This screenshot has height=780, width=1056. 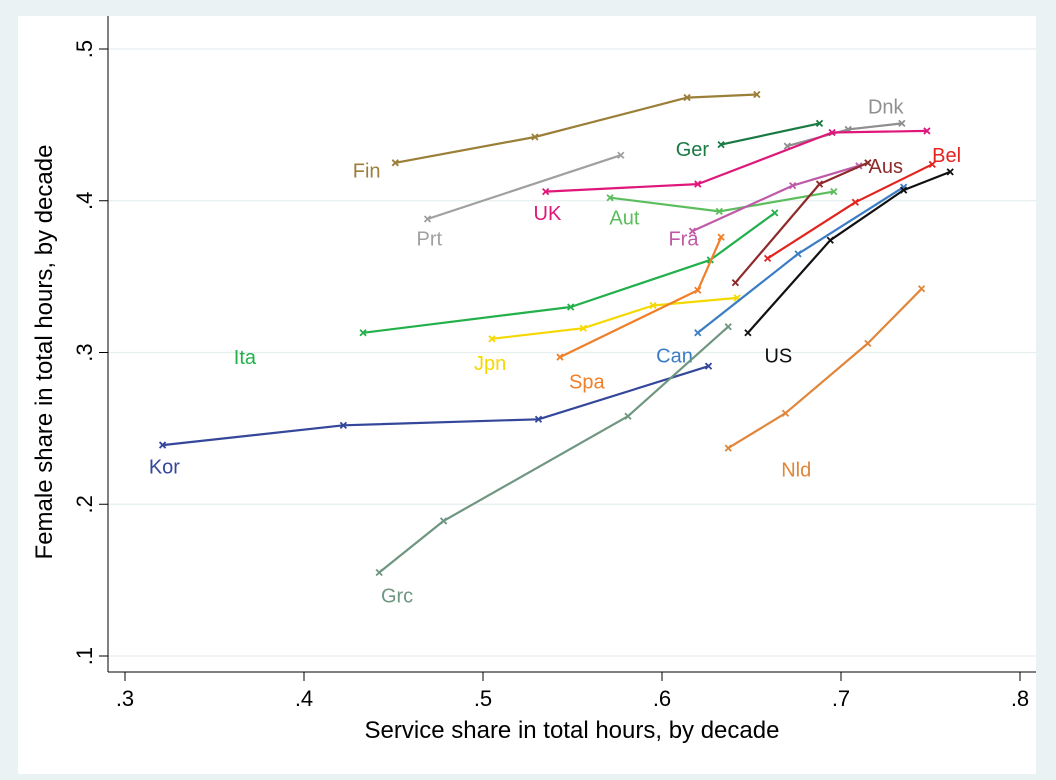 What do you see at coordinates (84, 504) in the screenshot?
I see `y-tick-label: .2` at bounding box center [84, 504].